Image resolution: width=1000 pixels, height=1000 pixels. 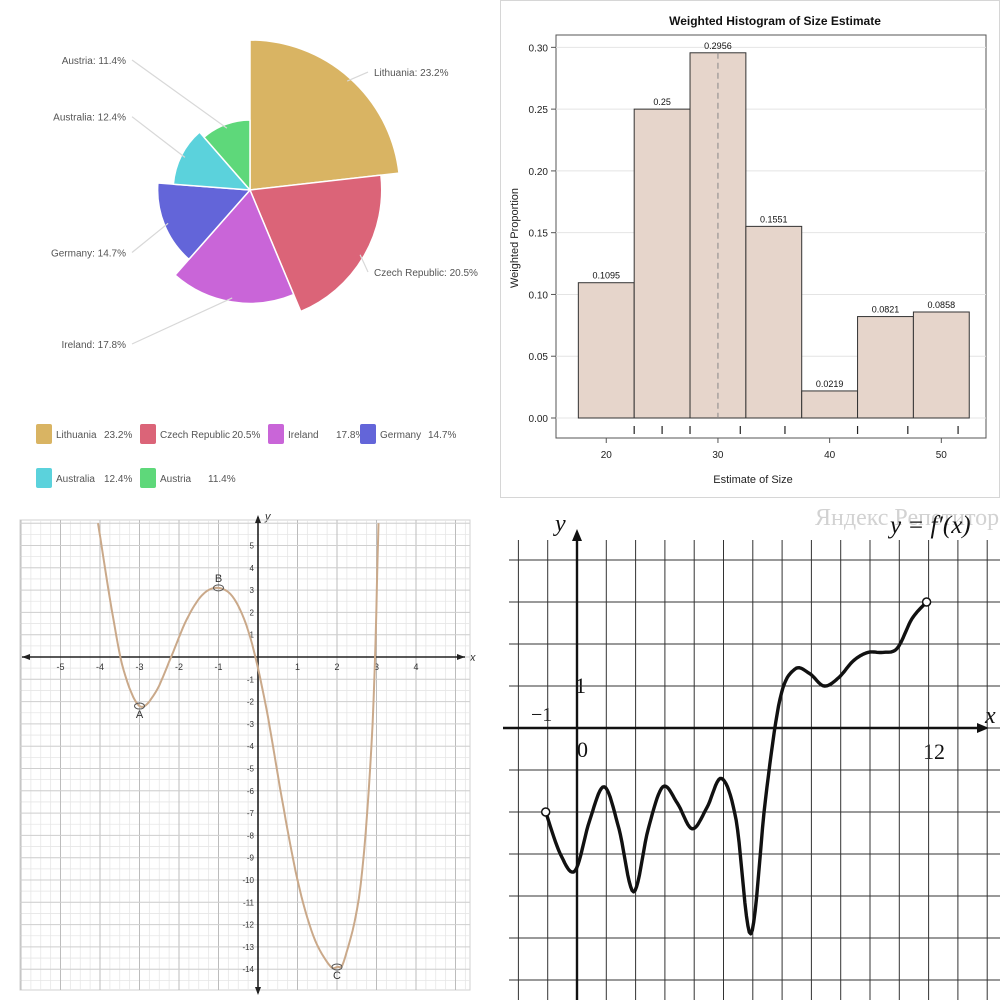 I want to click on legend-label: Australia, so click(x=75, y=479).